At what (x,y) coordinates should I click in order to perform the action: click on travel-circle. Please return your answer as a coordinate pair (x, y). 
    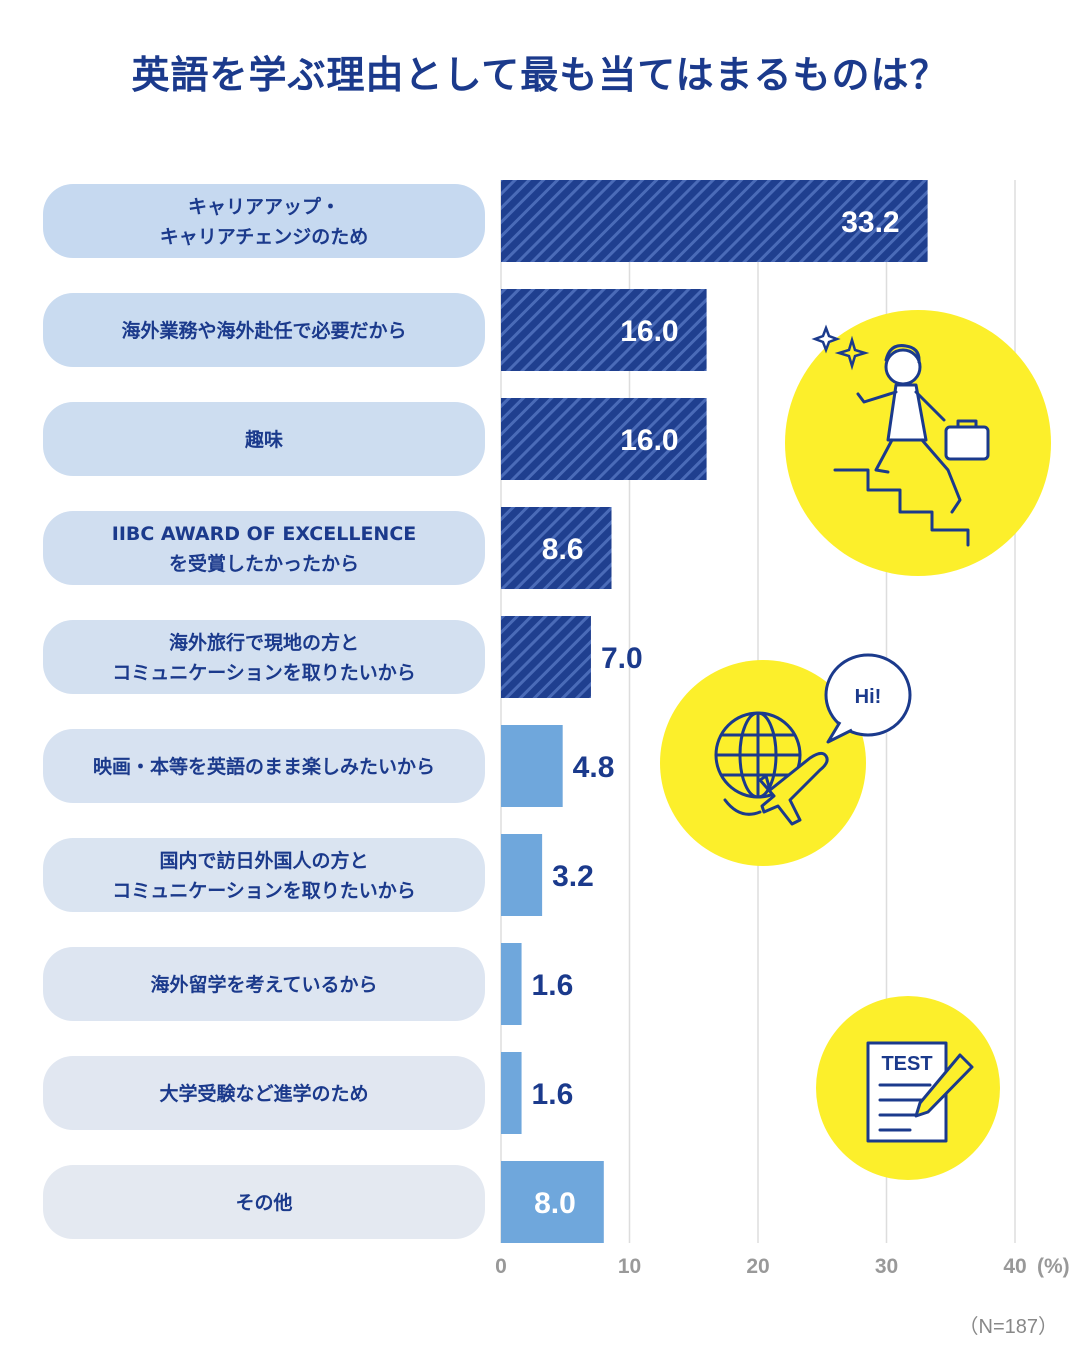
    Looking at the image, I should click on (763, 763).